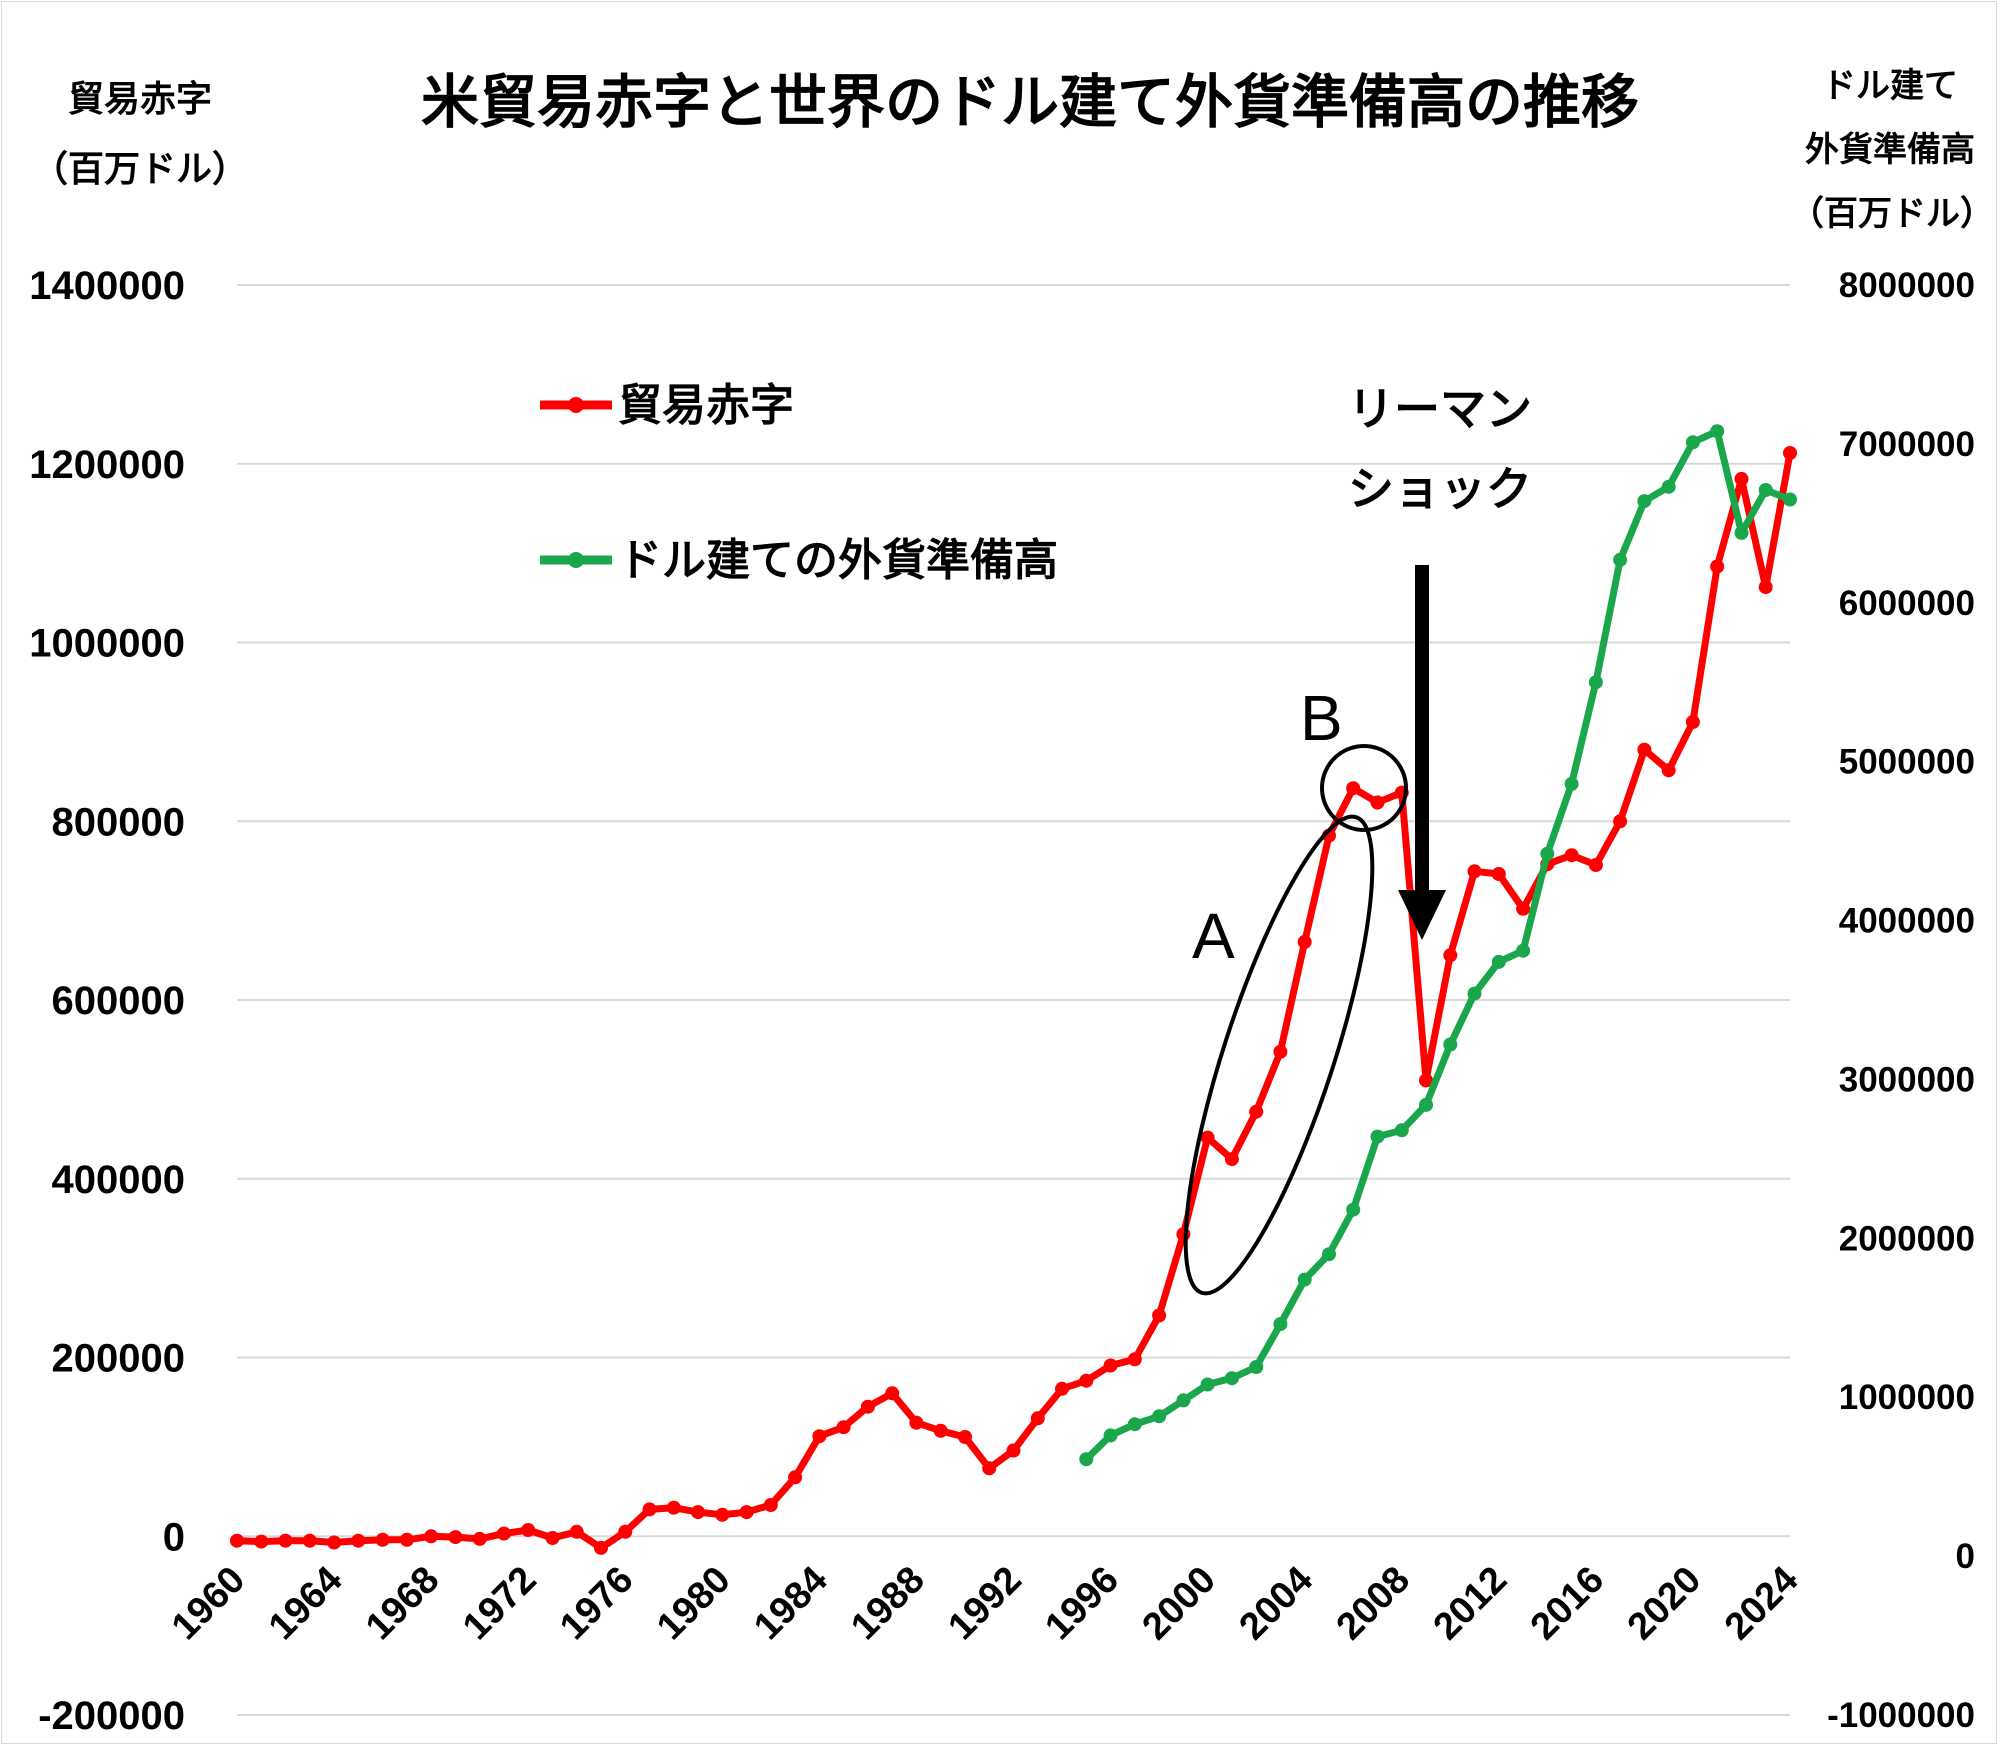 The image size is (2000, 1747). I want to click on series-0-point-1980, so click(722, 1514).